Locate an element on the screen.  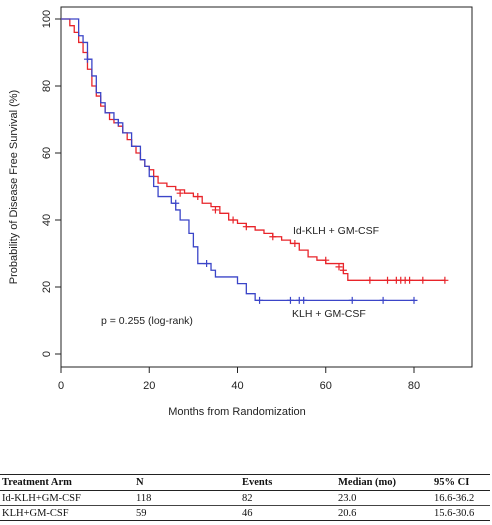
y-tick-label: 80 is located at coordinates (47, 86).